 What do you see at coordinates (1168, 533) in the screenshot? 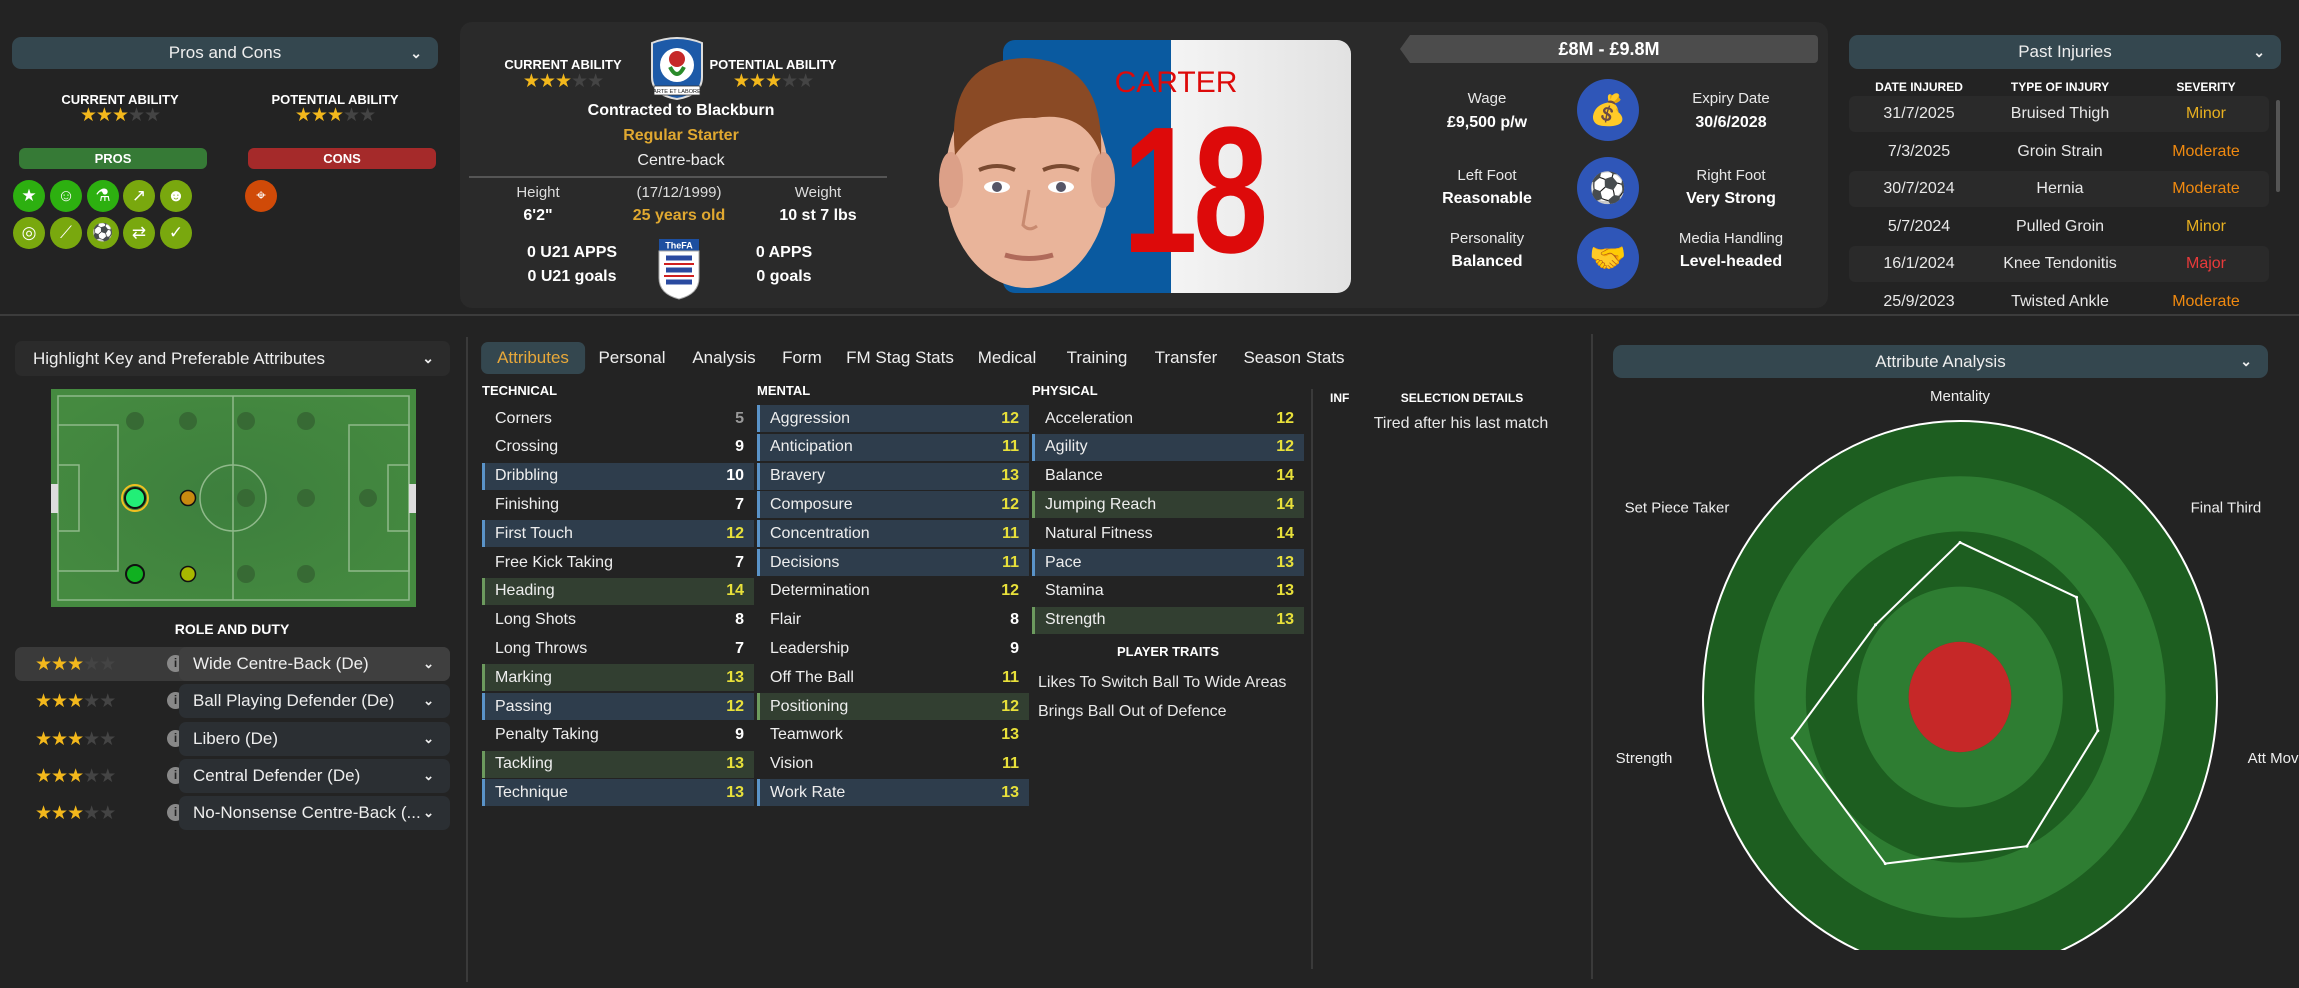
I see `attribute-row: Natural Fitness 14` at bounding box center [1168, 533].